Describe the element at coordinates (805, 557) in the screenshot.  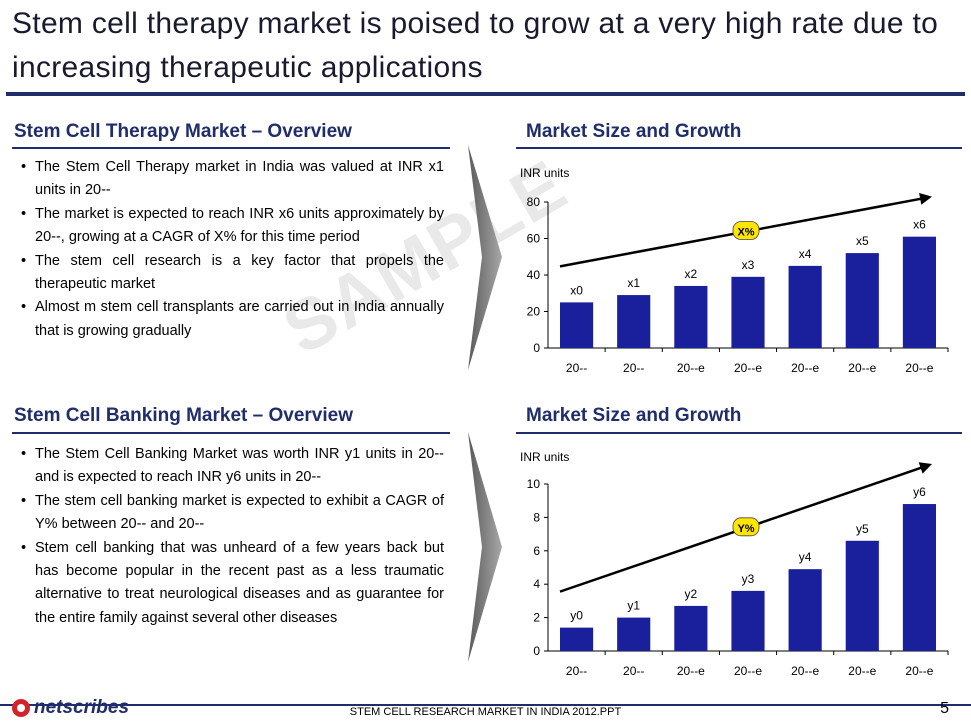
I see `bar-data-label: y4` at that location.